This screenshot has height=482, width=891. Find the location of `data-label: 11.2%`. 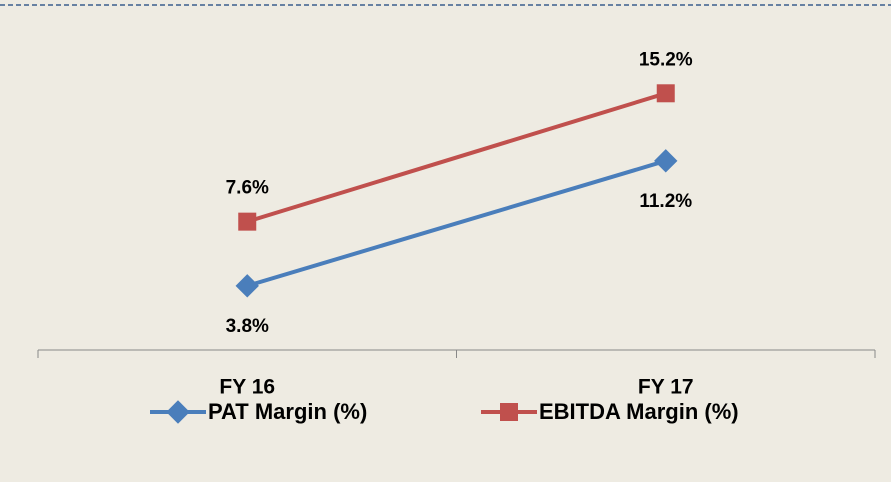

data-label: 11.2% is located at coordinates (665, 201).